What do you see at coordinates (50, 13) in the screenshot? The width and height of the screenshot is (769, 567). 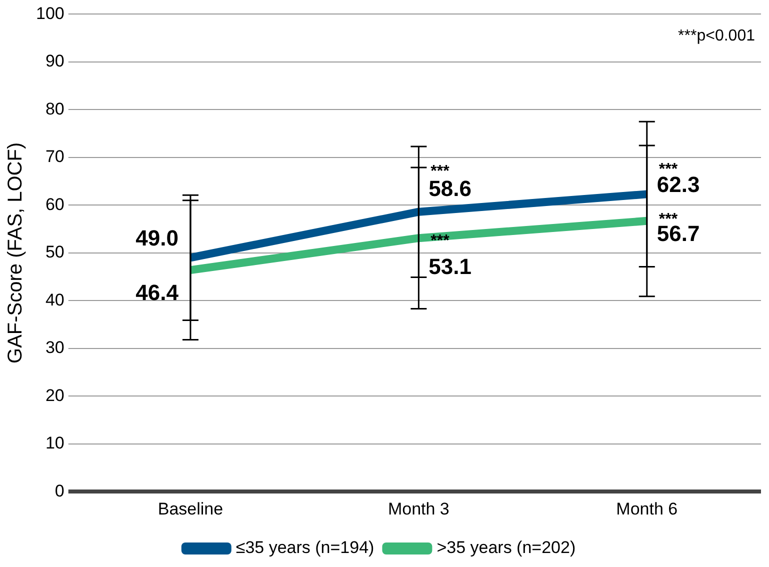 I see `y-tick-label: 100` at bounding box center [50, 13].